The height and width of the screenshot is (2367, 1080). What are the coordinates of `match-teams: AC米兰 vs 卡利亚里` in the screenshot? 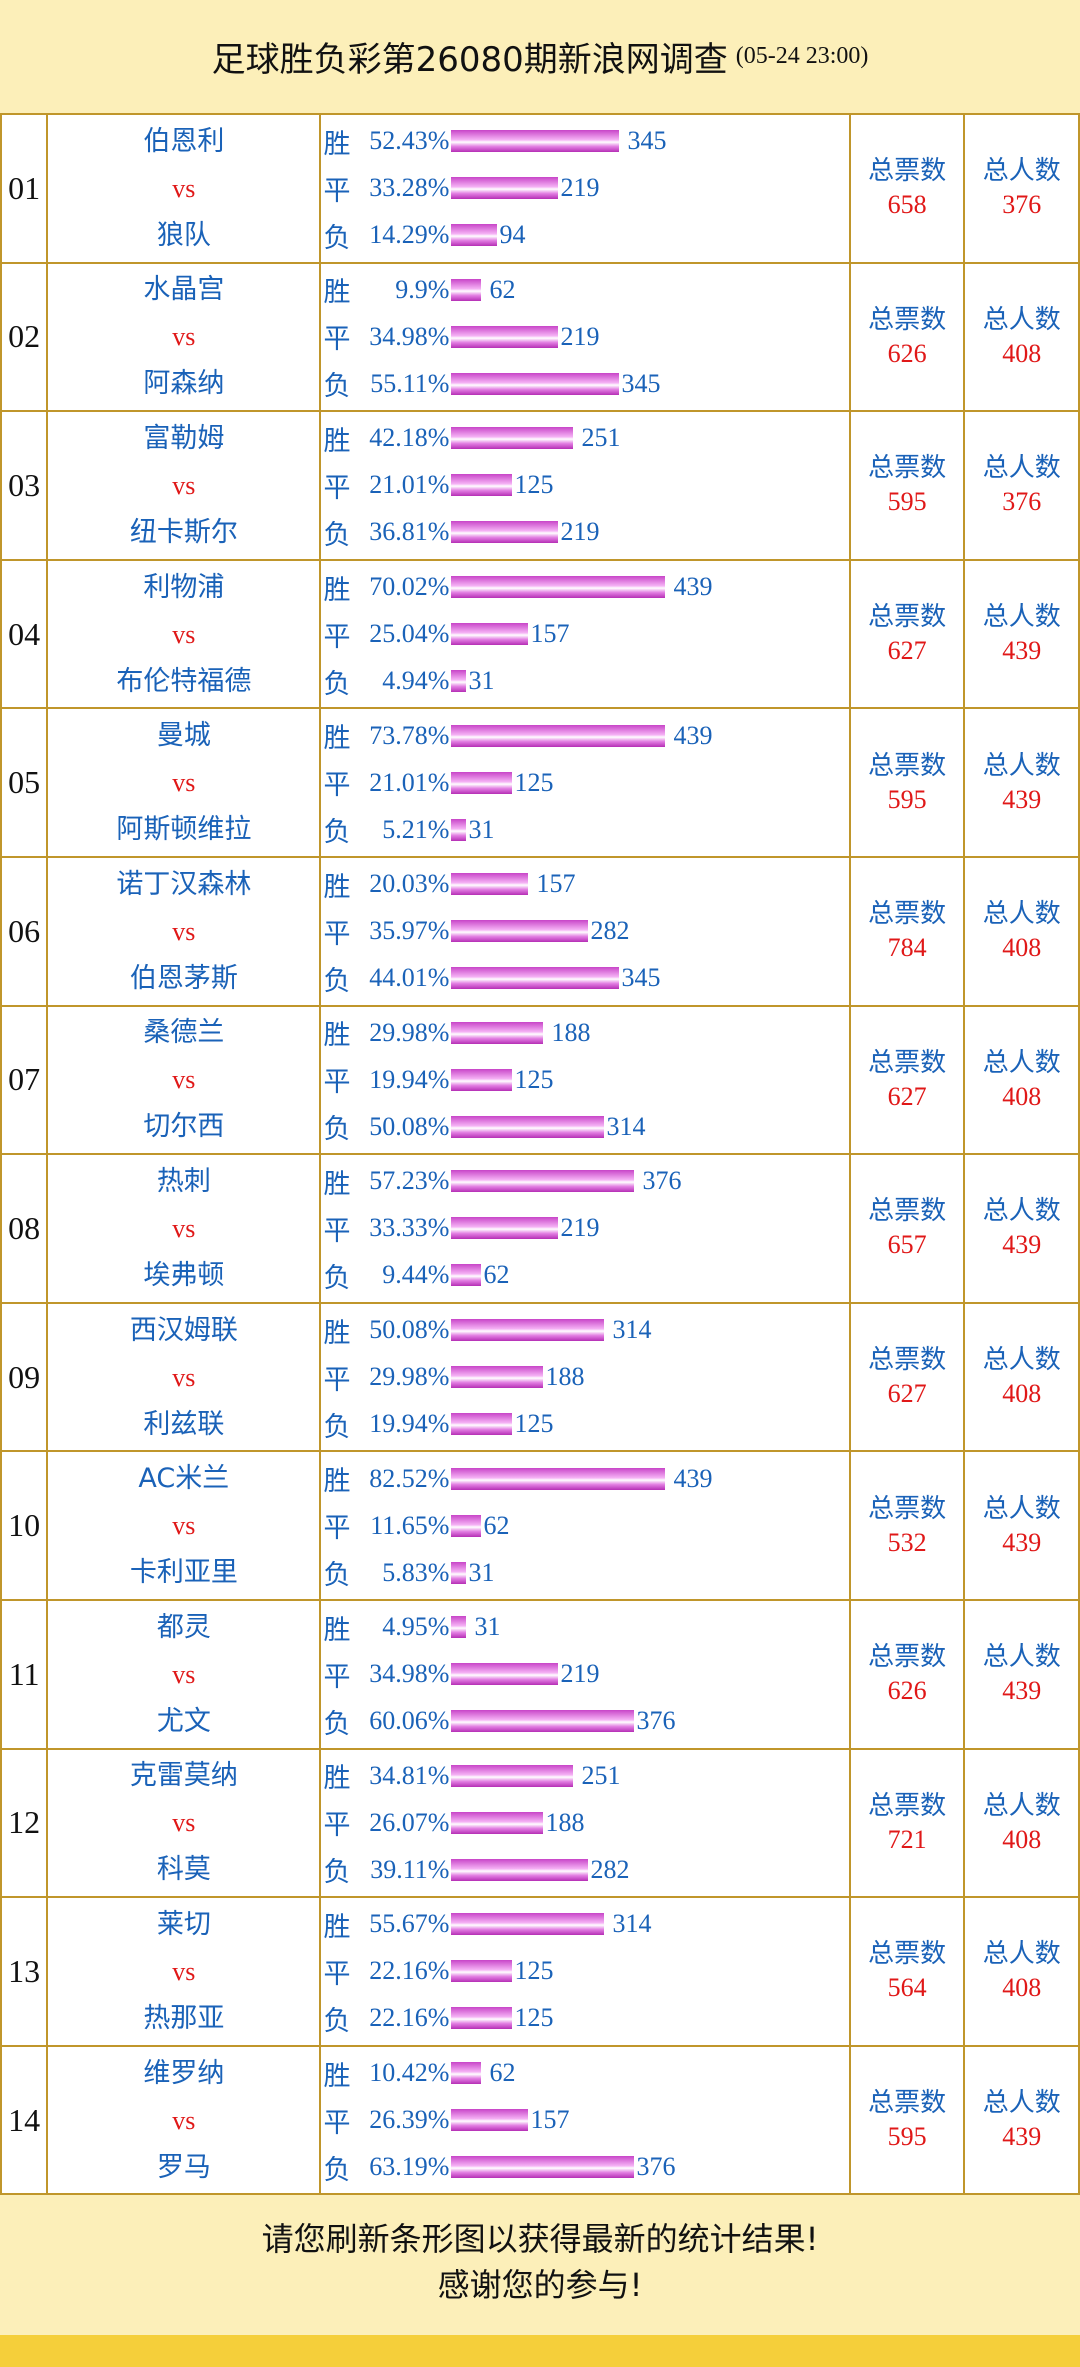 It's located at (184, 1525).